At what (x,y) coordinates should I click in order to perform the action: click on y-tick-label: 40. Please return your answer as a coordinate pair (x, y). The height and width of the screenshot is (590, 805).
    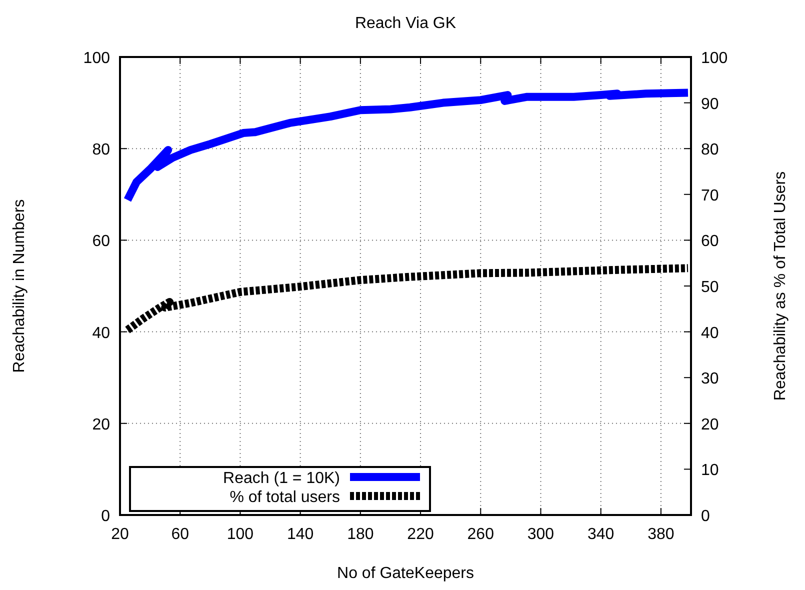
    Looking at the image, I should click on (101, 333).